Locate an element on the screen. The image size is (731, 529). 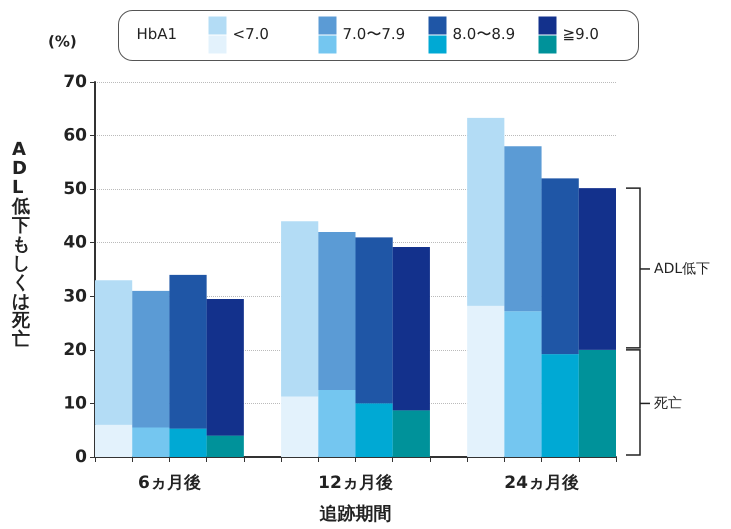
text: 24ヵ月後 is located at coordinates (541, 483).